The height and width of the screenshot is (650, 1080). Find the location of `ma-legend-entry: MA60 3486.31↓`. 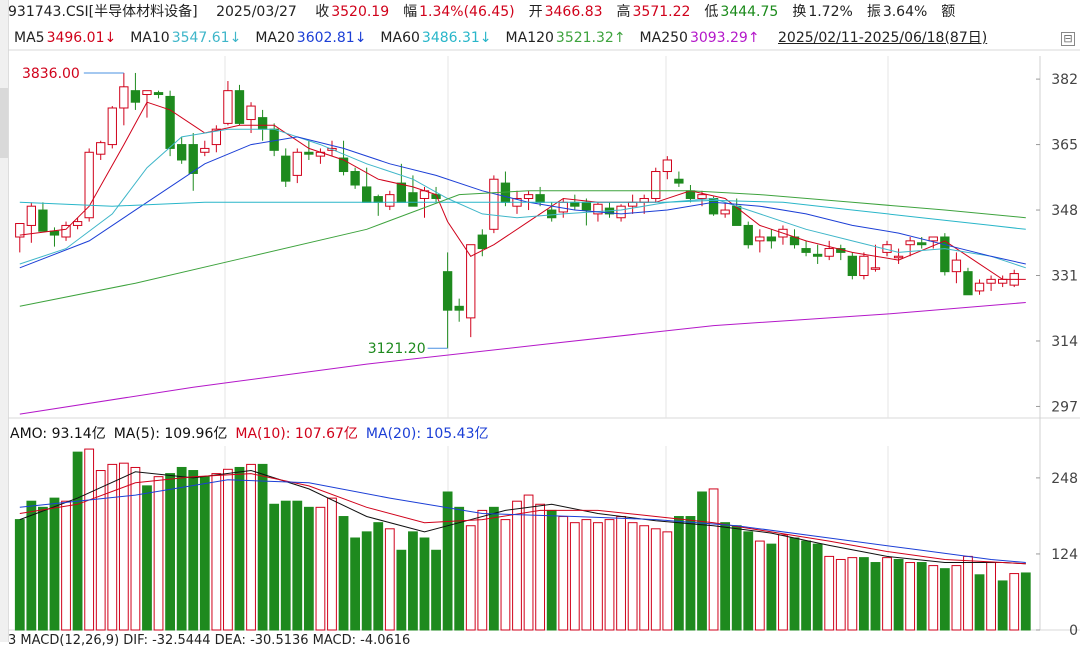

ma-legend-entry: MA60 3486.31↓ is located at coordinates (435, 38).